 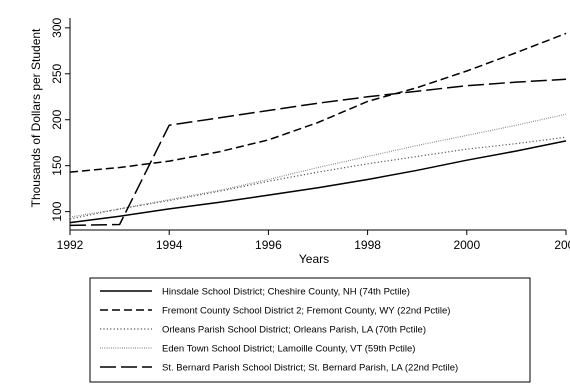 I want to click on y-axis: 100 150 200 250 300, so click(x=60, y=124).